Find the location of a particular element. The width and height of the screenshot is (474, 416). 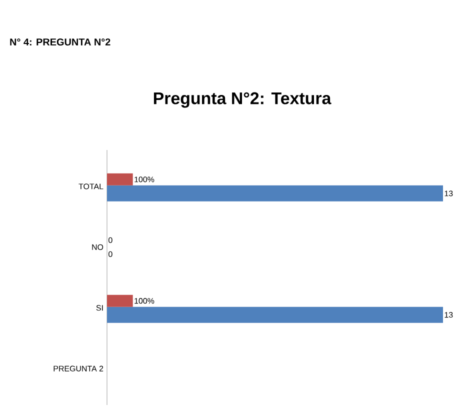

chart-title: Pregunta N°2: Textura is located at coordinates (243, 100).